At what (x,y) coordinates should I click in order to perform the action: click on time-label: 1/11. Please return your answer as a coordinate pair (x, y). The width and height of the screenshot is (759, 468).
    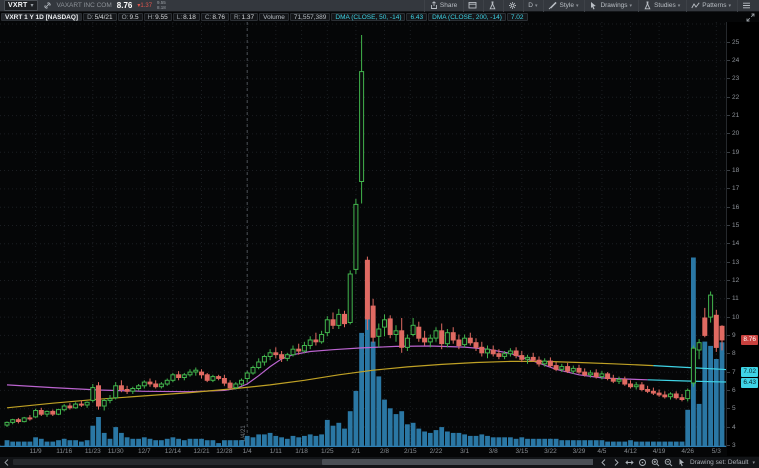
    Looking at the image, I should click on (275, 451).